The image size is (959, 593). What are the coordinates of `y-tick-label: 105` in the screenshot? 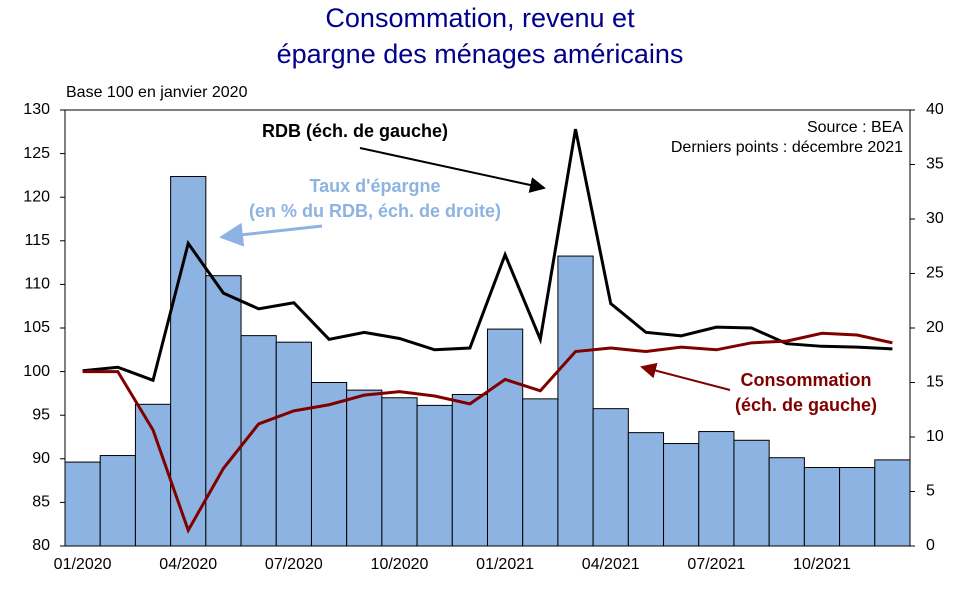 It's located at (36, 327).